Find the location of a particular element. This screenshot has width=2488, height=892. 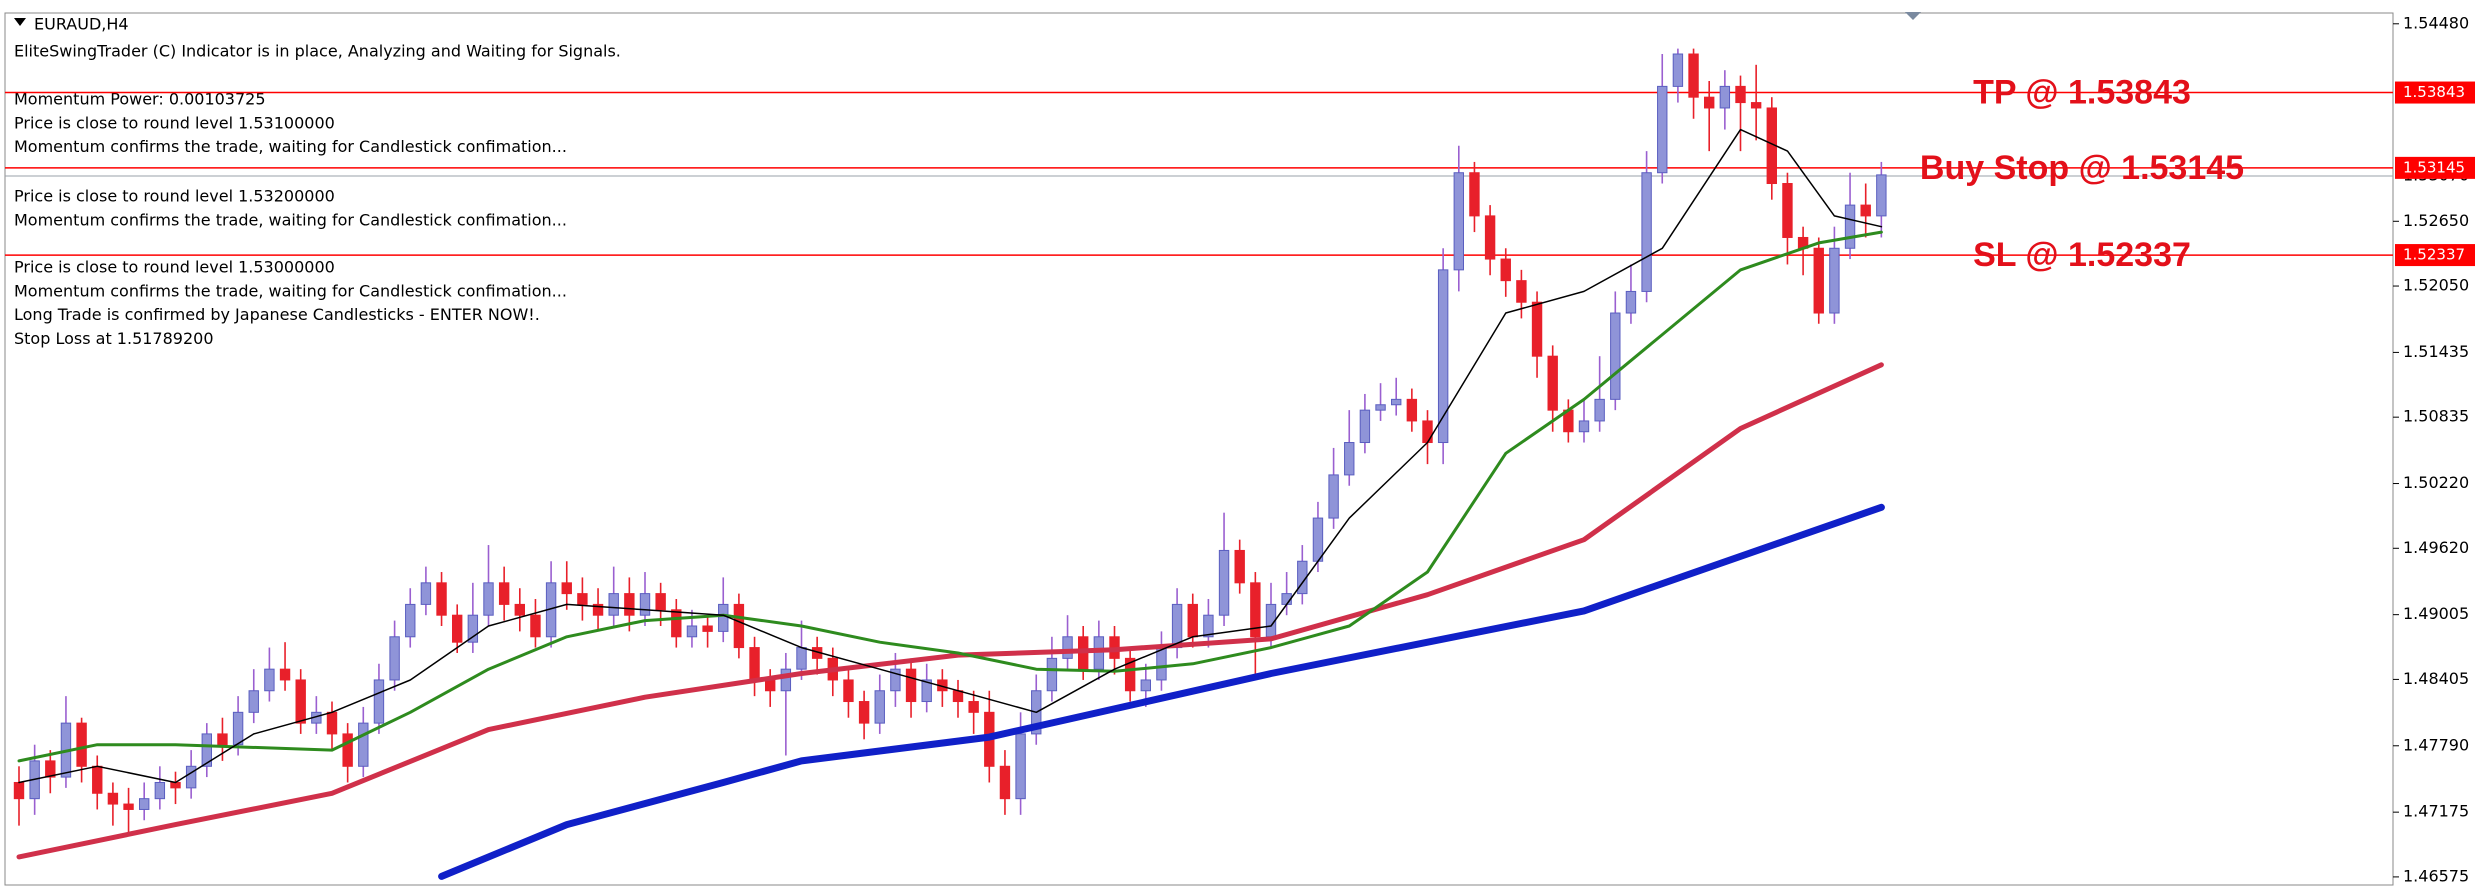

info-line: Price is close to round level 1.53100000 is located at coordinates (174, 122).